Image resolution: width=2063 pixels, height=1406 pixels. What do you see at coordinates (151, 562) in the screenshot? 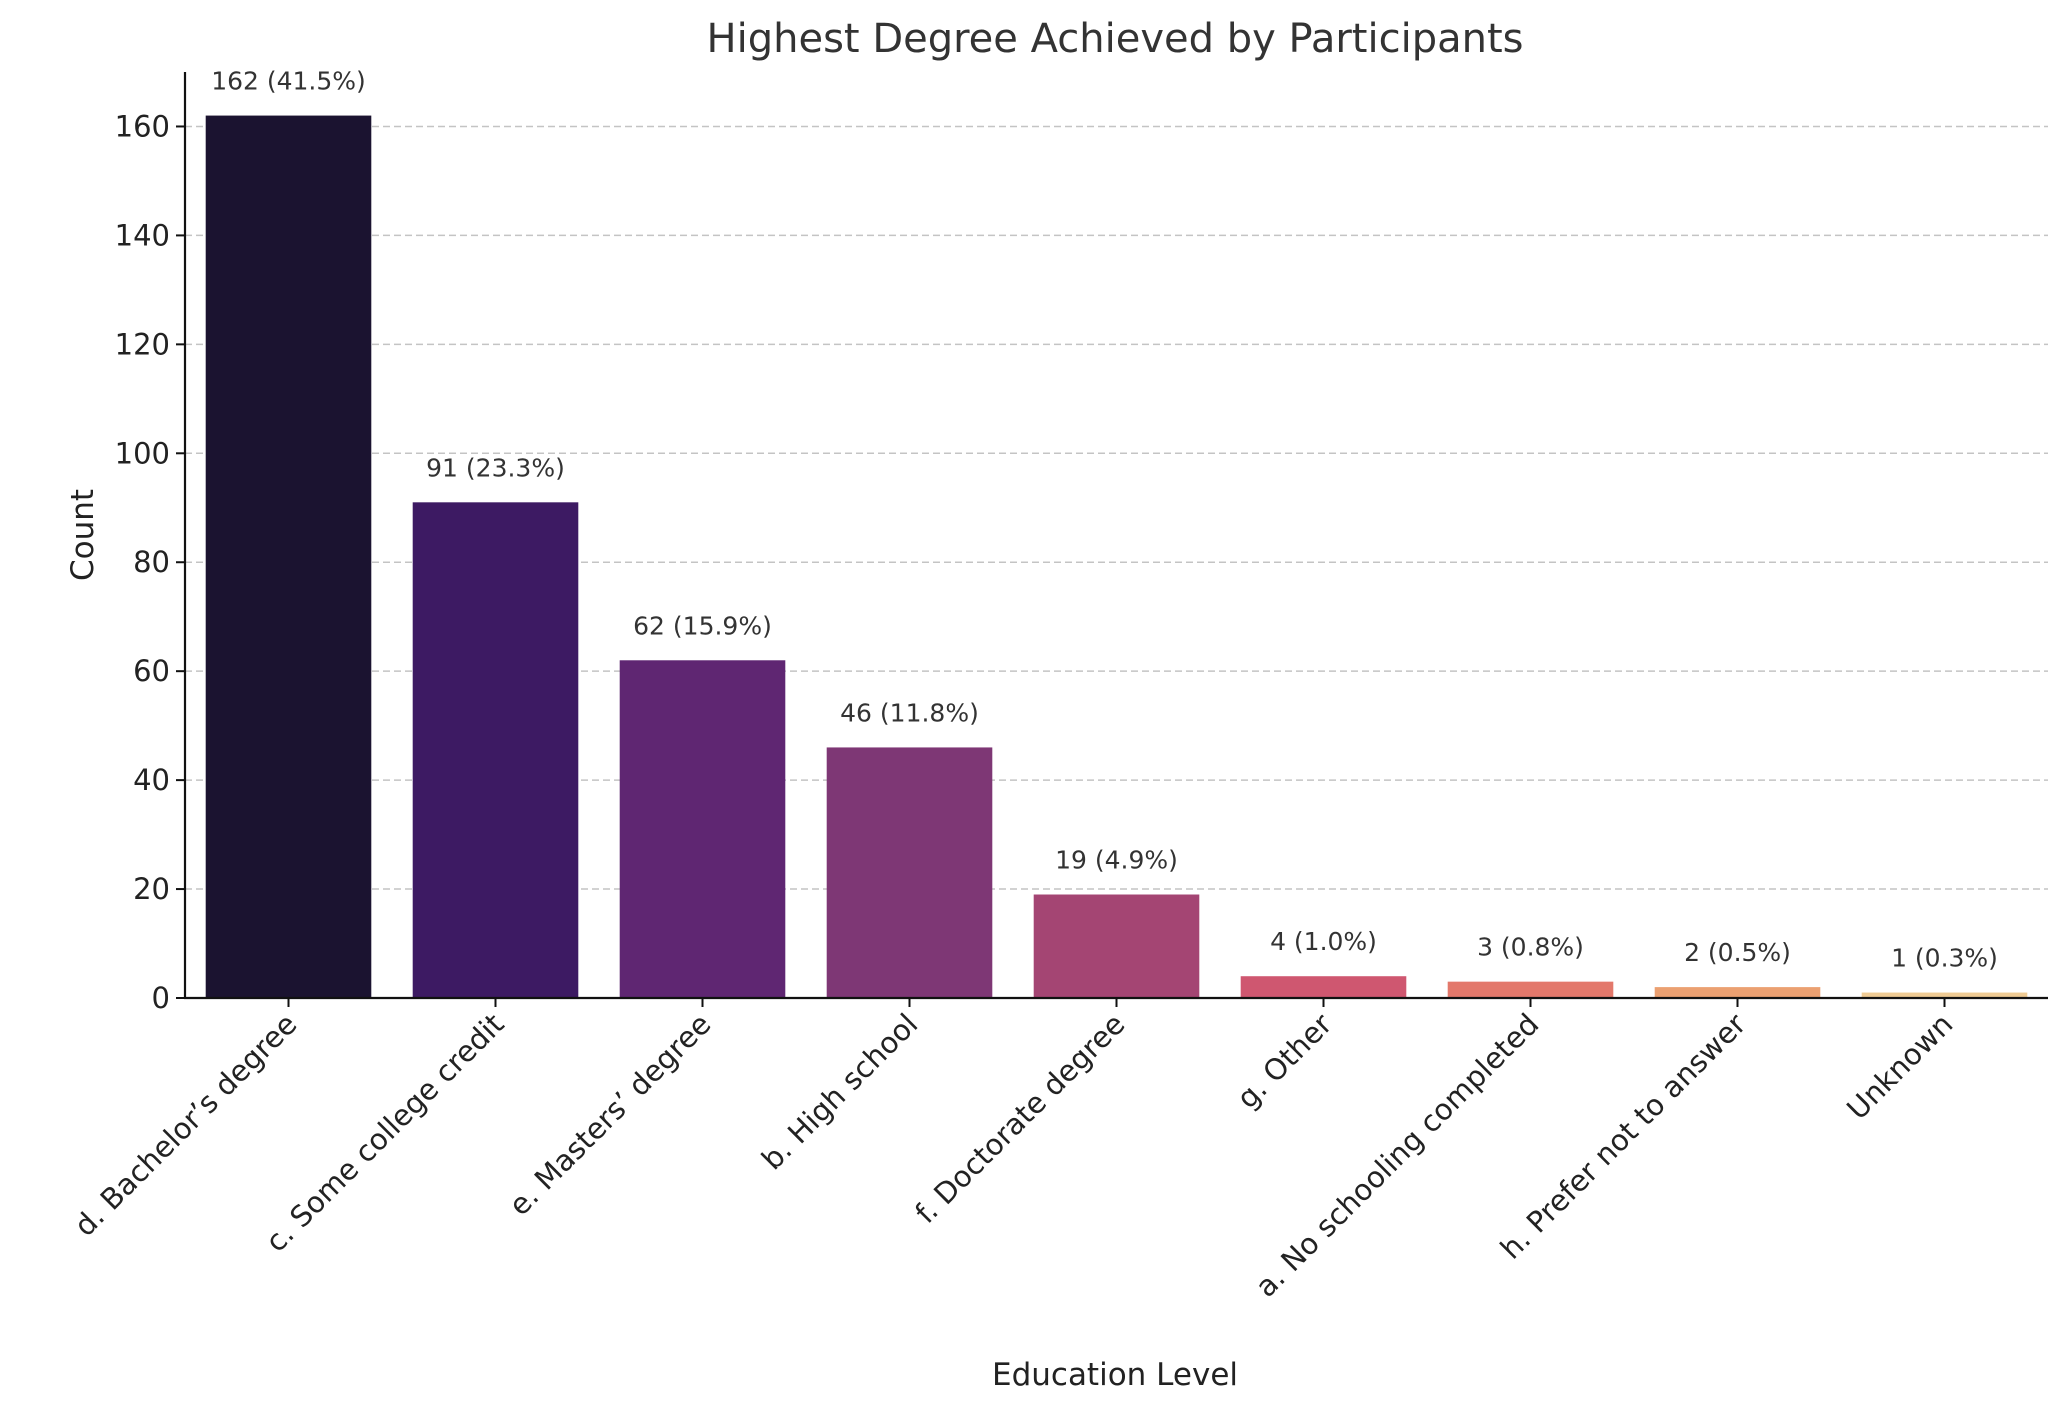
I see `y-tick-label: 80` at bounding box center [151, 562].